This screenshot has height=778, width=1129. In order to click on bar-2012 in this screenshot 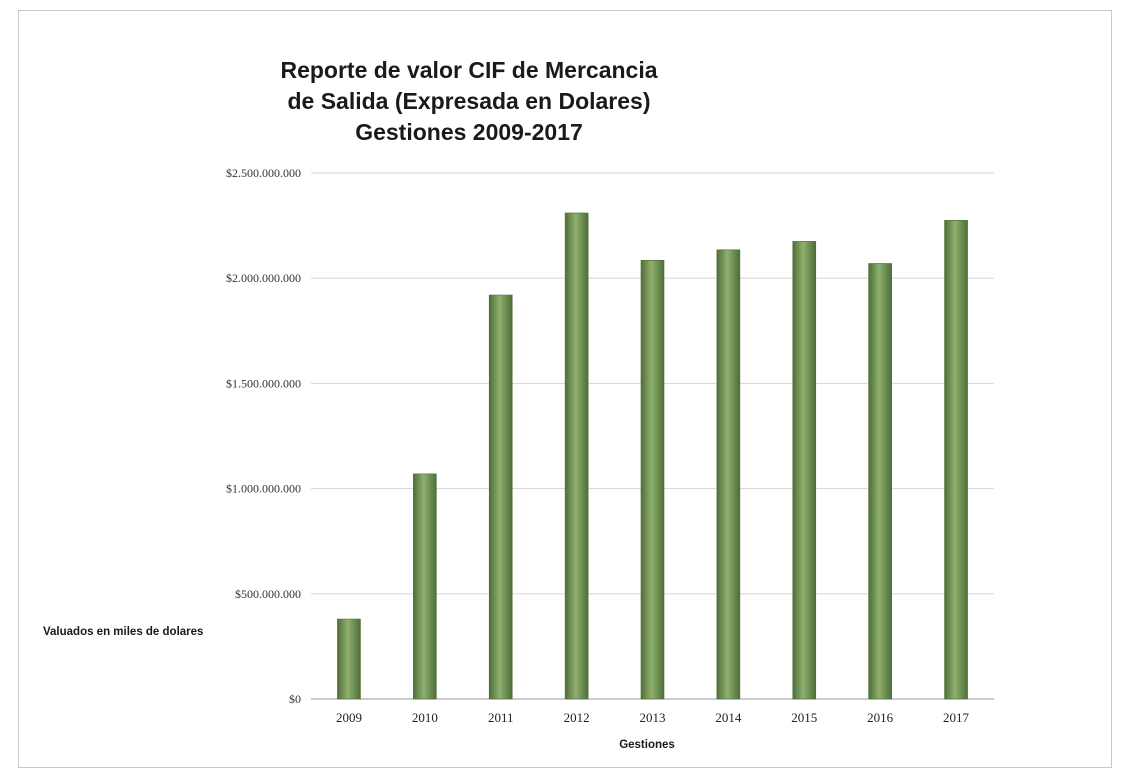, I will do `click(576, 456)`.